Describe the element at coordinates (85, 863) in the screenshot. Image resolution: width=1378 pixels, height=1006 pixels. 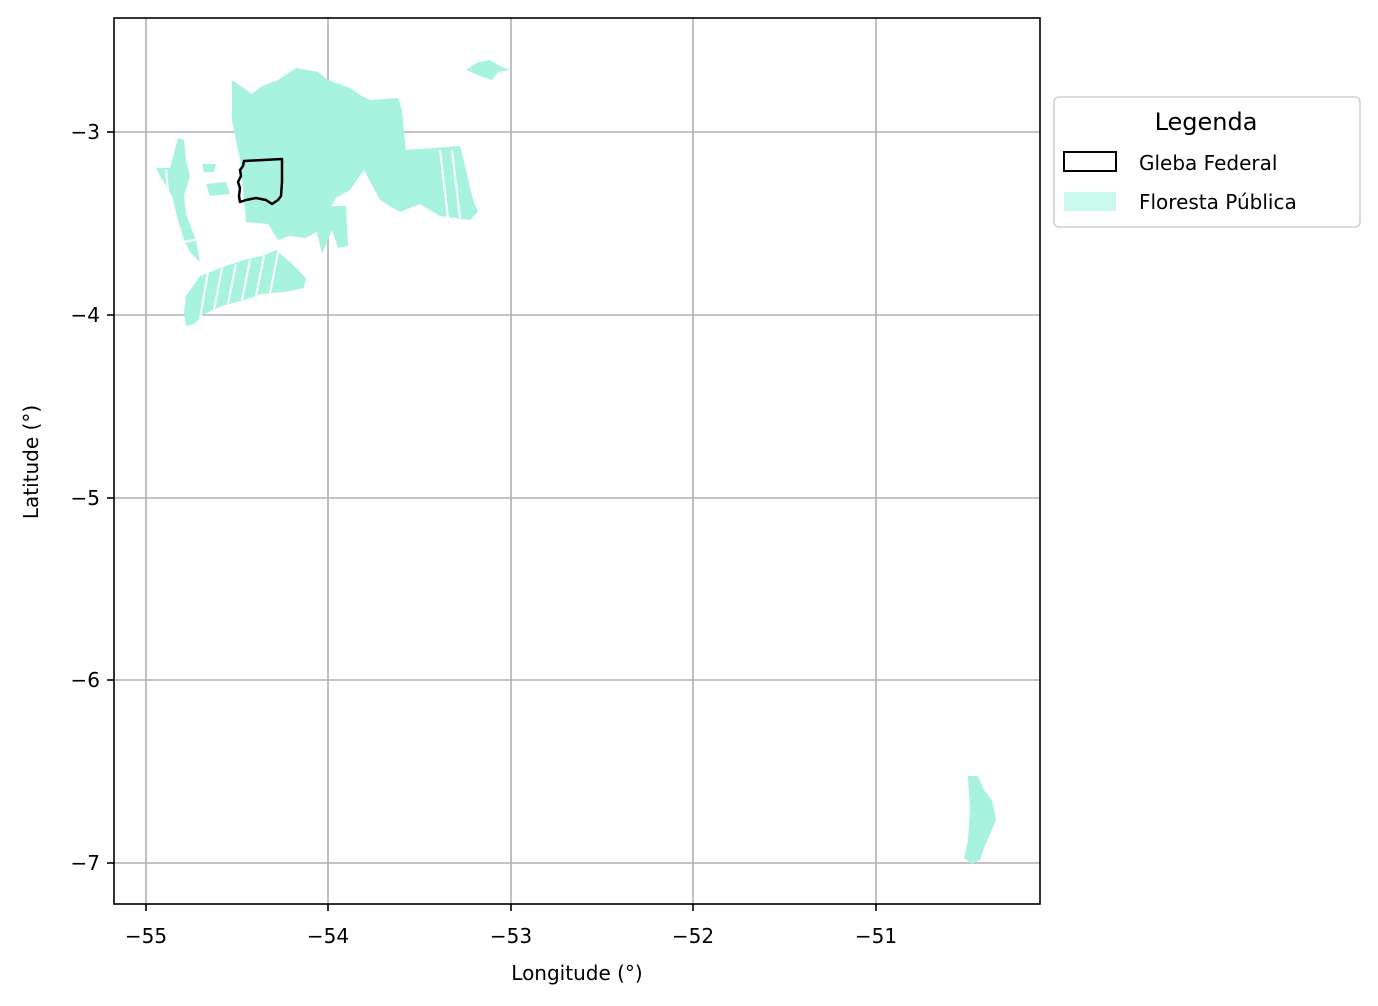
I see `ytick-label: −7` at that location.